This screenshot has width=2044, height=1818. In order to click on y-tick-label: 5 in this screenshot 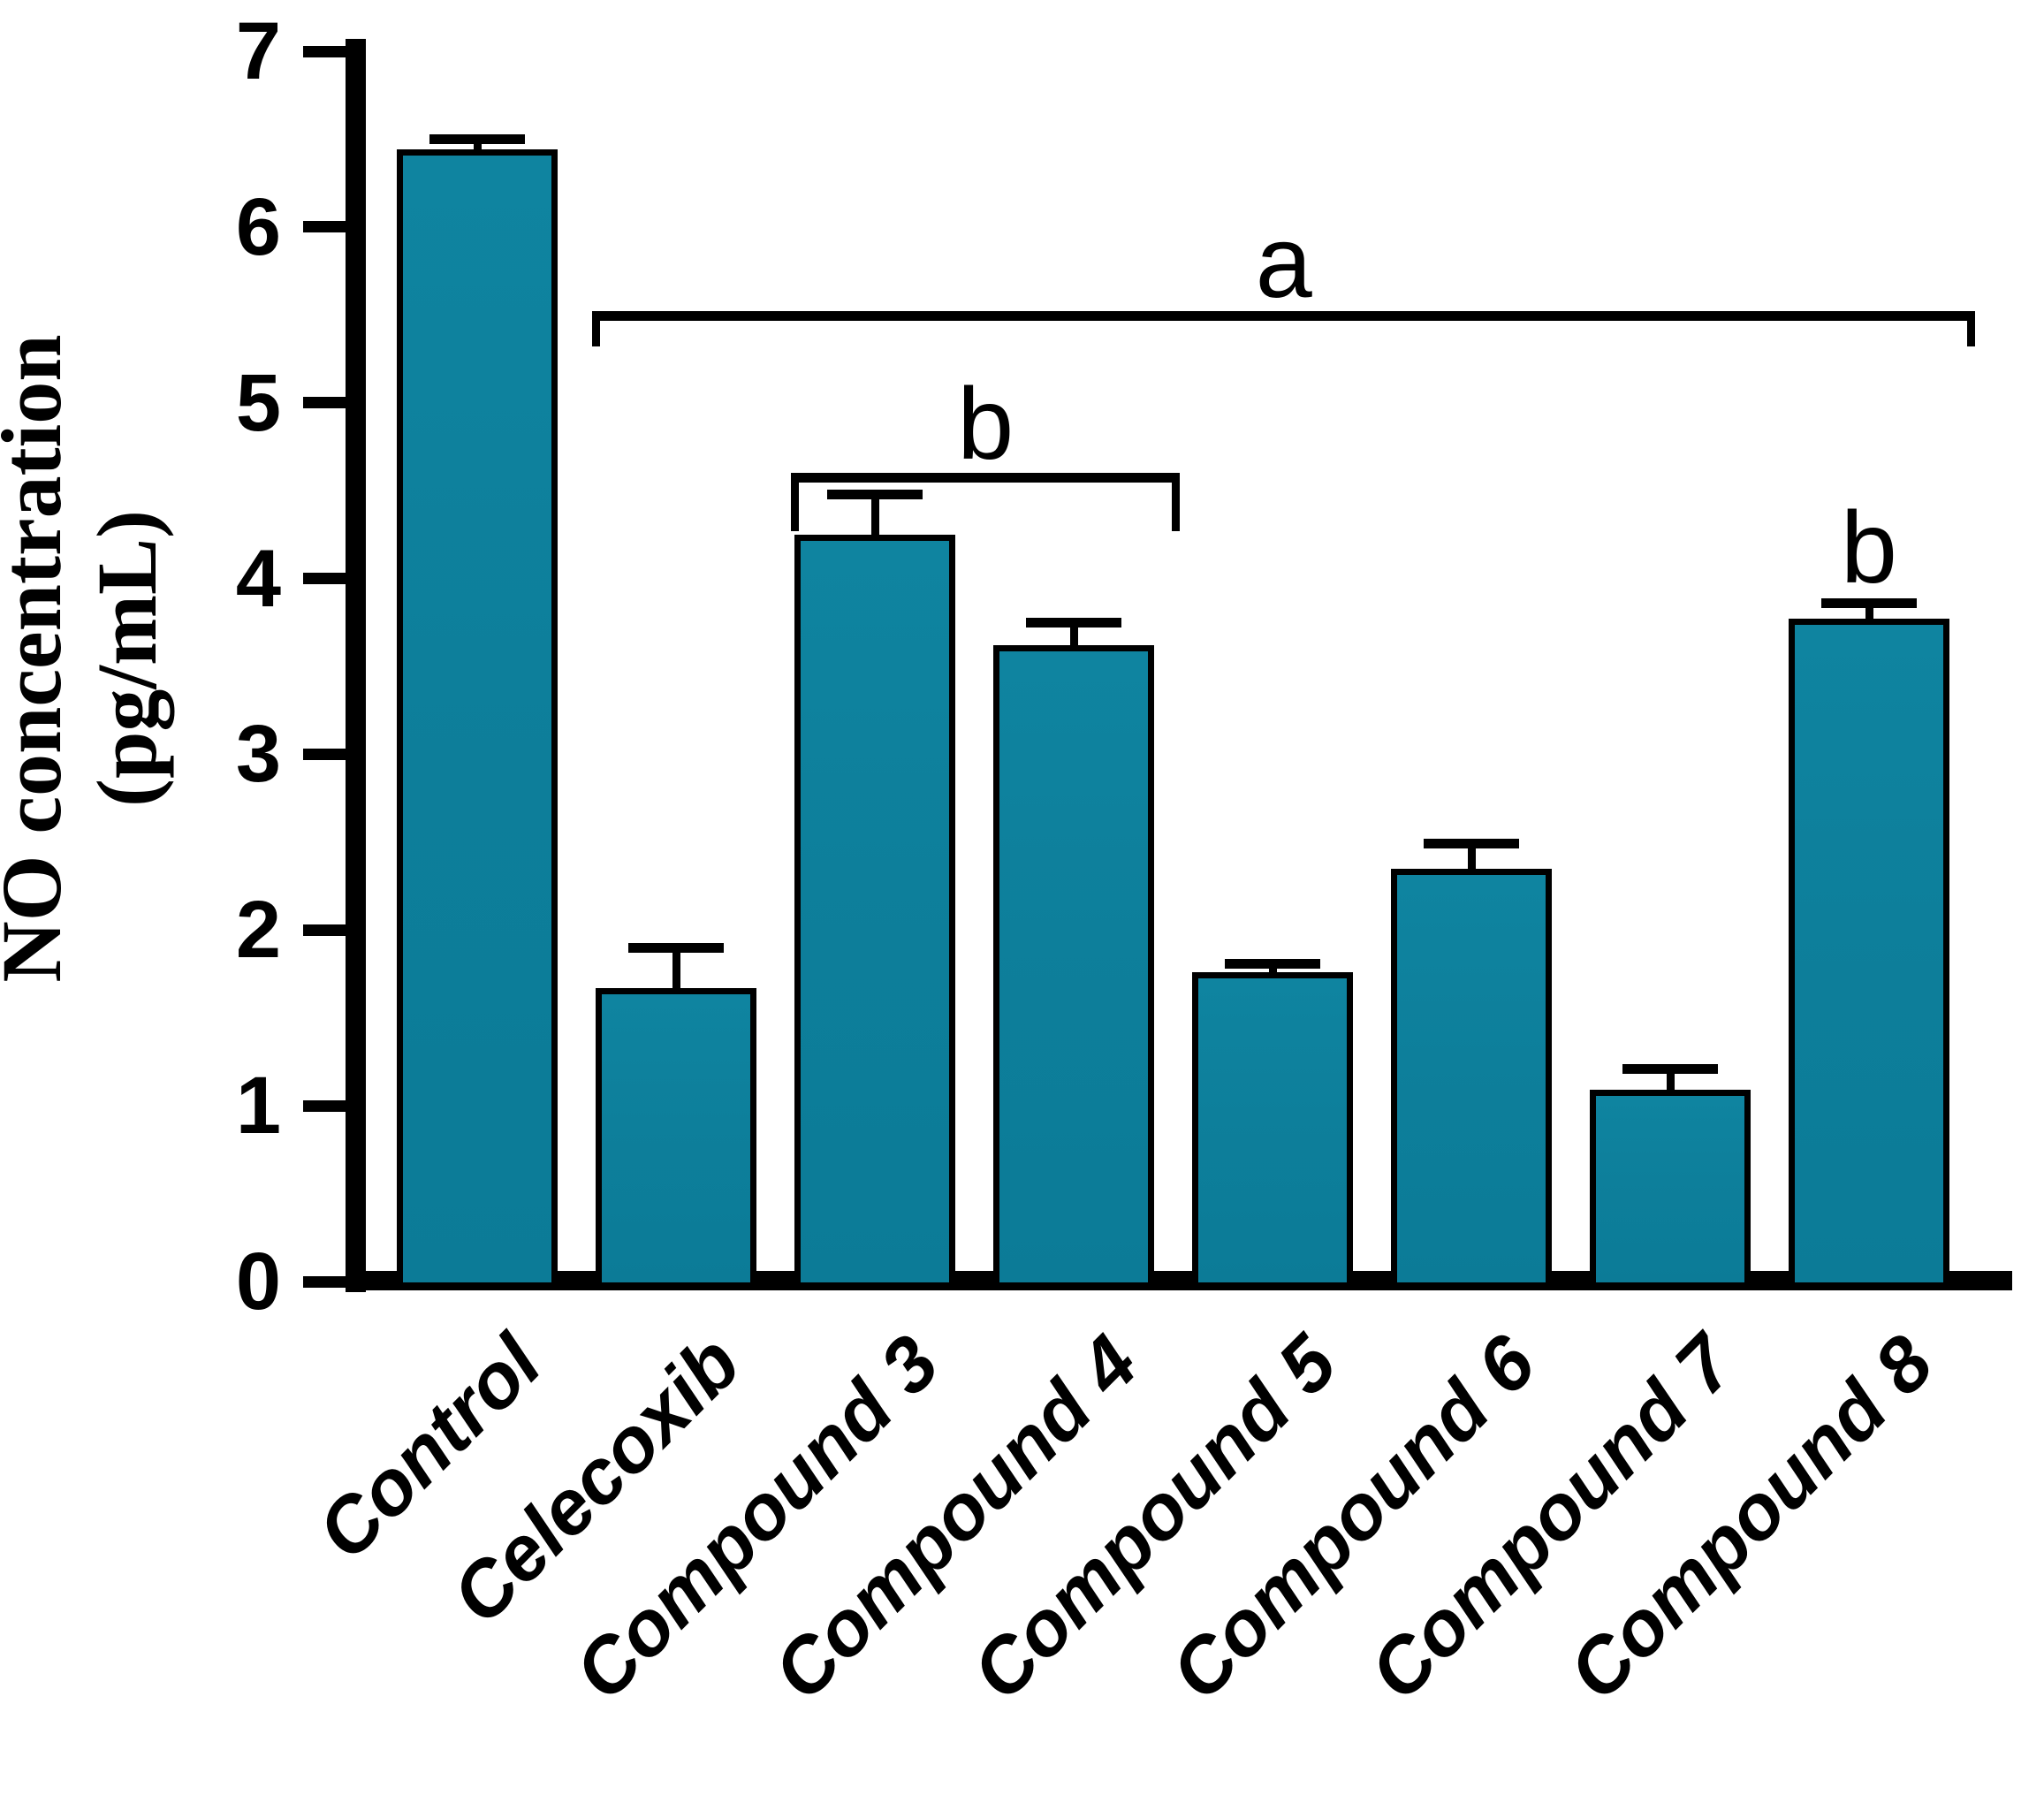, I will do `click(258, 402)`.